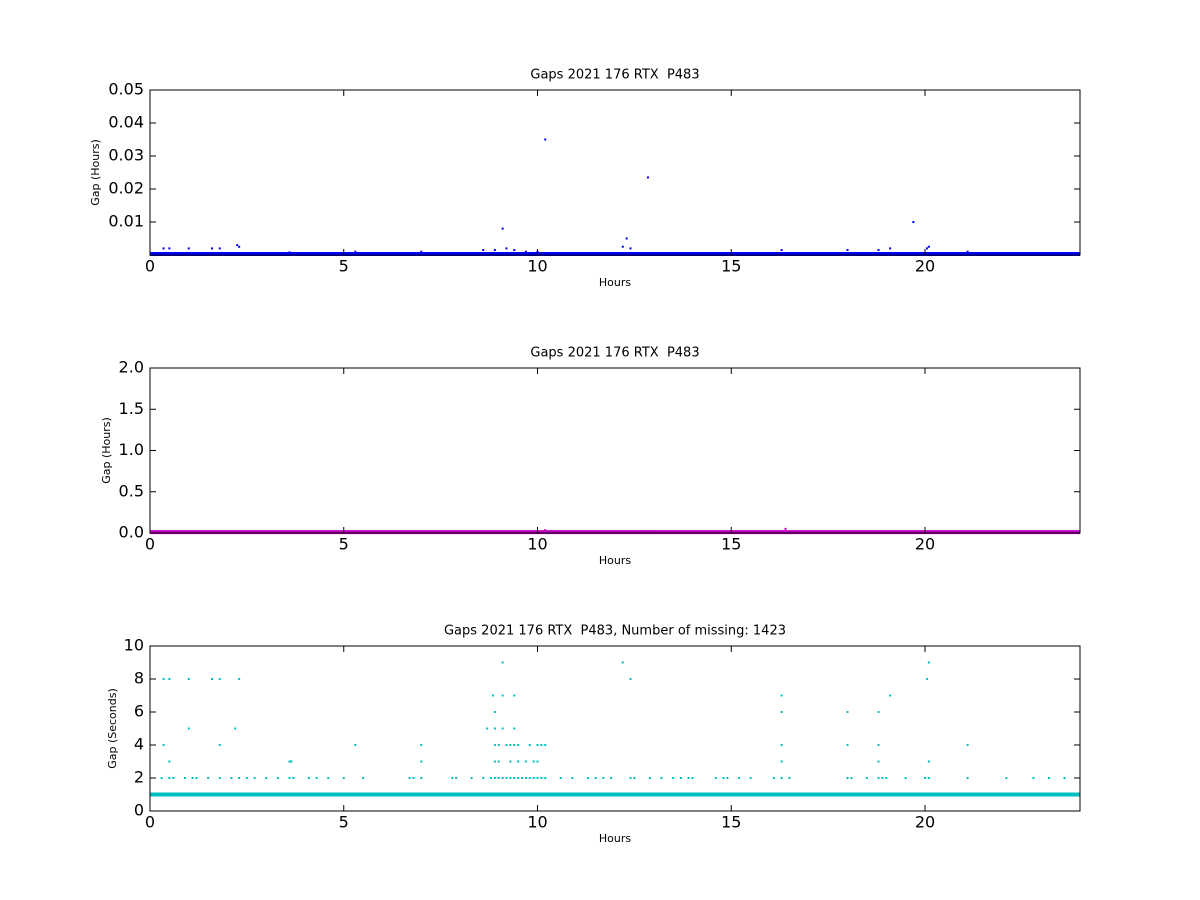 This screenshot has height=900, width=1200. I want to click on y-tick-label: 8, so click(139, 678).